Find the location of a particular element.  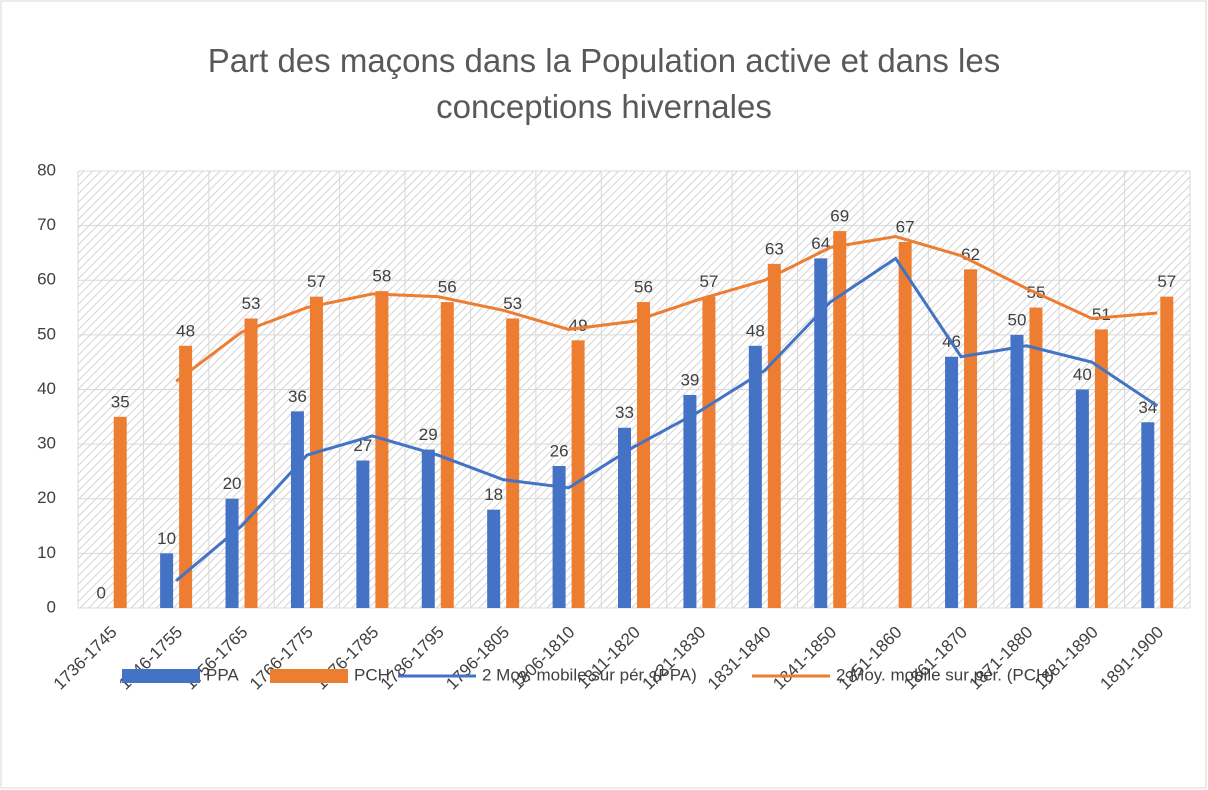

data-label: 20 is located at coordinates (232, 483).